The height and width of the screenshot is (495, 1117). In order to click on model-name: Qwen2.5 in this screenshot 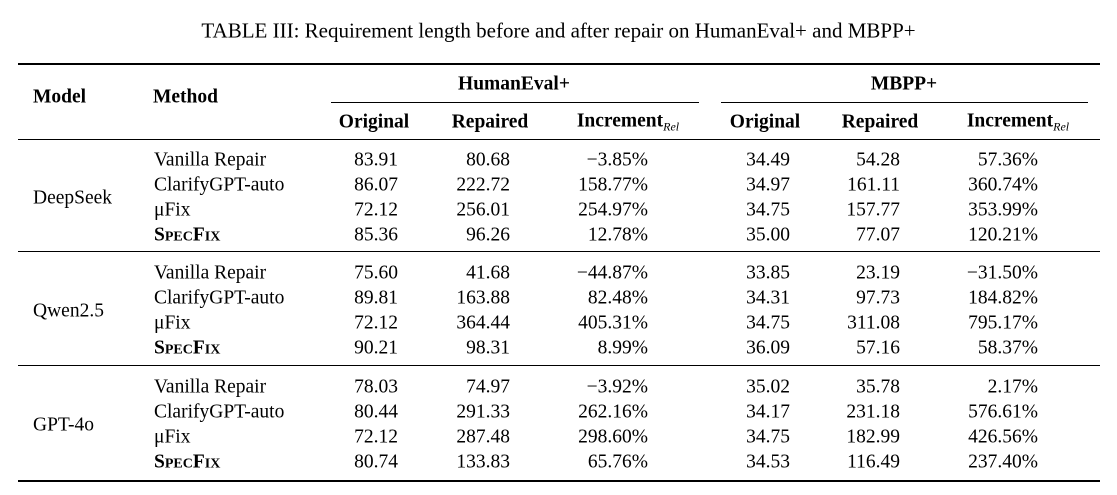, I will do `click(68, 310)`.